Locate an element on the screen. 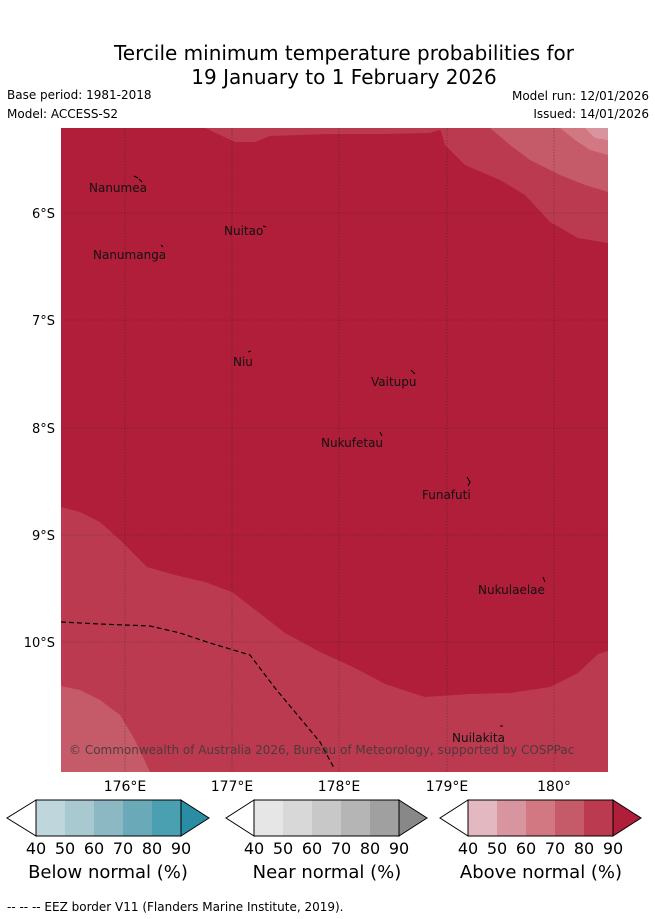  island-nukufetau is located at coordinates (381, 434).